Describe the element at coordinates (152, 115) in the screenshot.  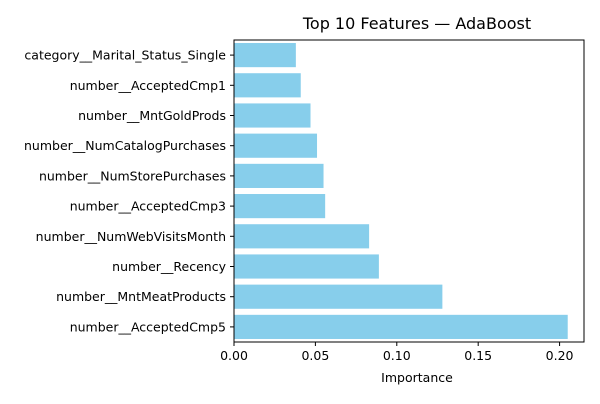
I see `y-tick-label: number__MntGoldProds` at that location.